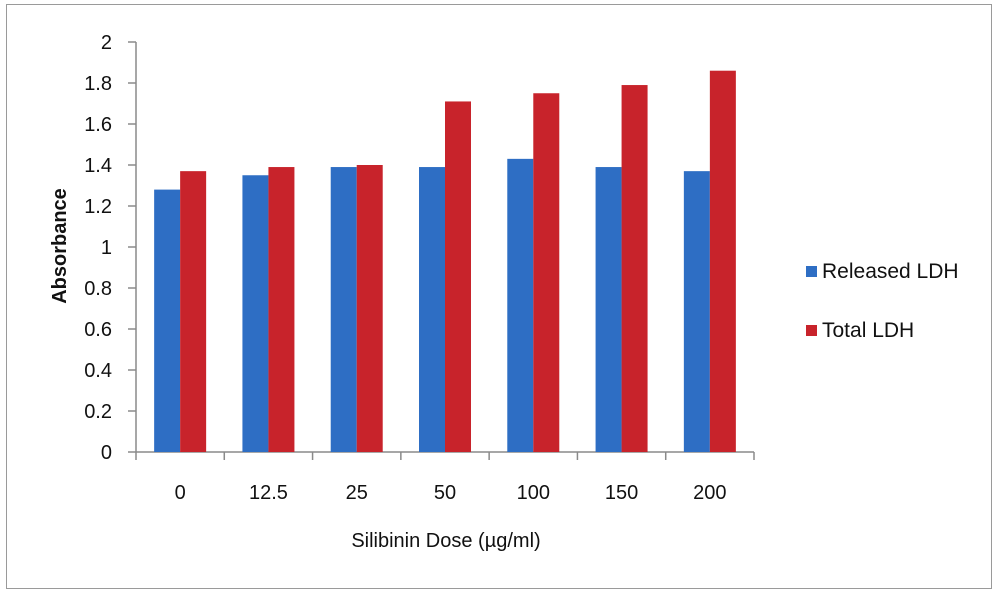  I want to click on x-tick-label: 0, so click(180, 493).